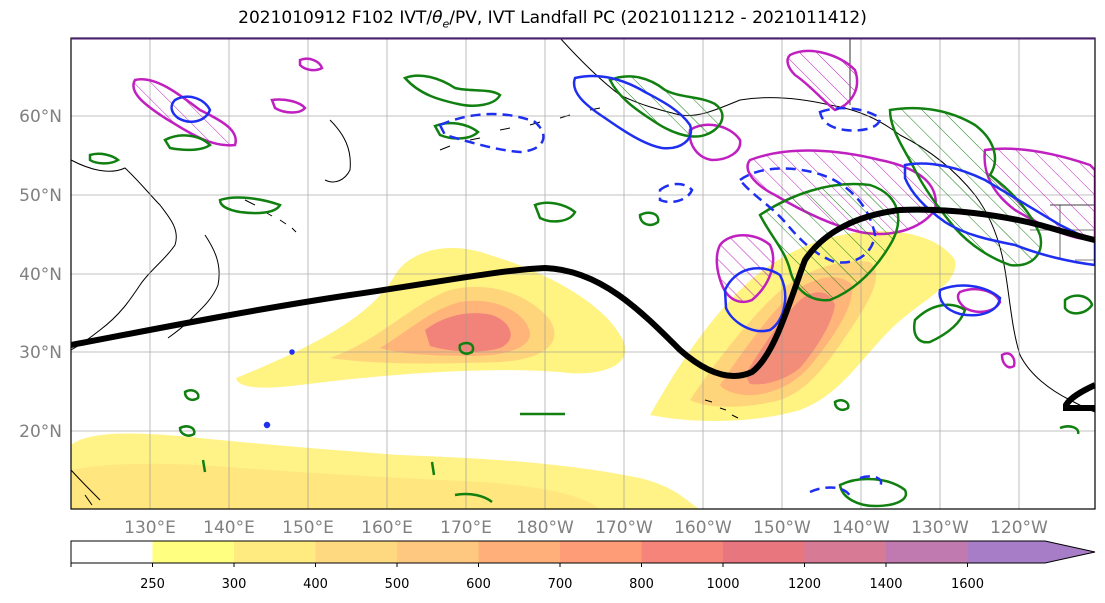 This screenshot has height=603, width=1105. What do you see at coordinates (40, 196) in the screenshot?
I see `lat-label-50: 50°N` at bounding box center [40, 196].